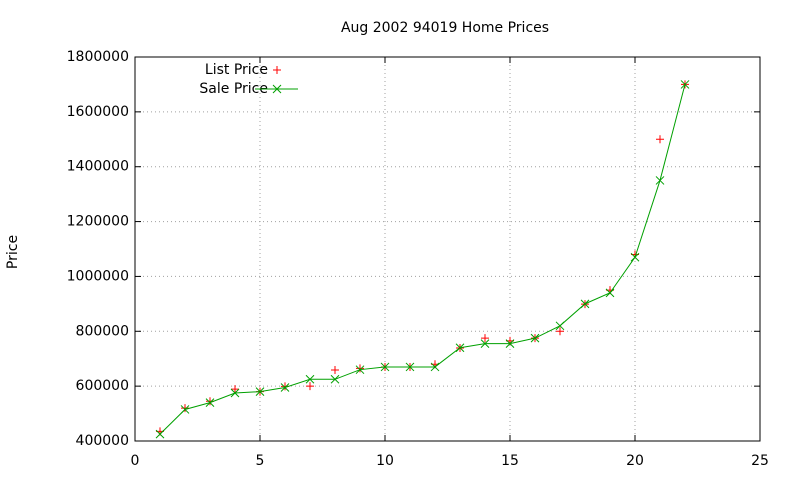 This screenshot has height=484, width=800. What do you see at coordinates (98, 57) in the screenshot?
I see `y-tick-label: 1800000` at bounding box center [98, 57].